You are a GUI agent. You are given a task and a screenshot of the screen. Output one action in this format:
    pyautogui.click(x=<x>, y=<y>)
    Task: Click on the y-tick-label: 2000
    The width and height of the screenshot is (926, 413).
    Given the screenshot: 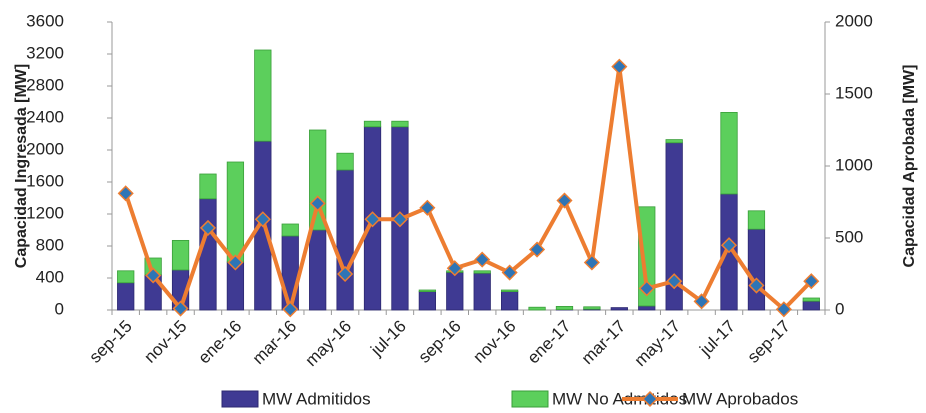 What is the action you would take?
    pyautogui.click(x=45, y=148)
    